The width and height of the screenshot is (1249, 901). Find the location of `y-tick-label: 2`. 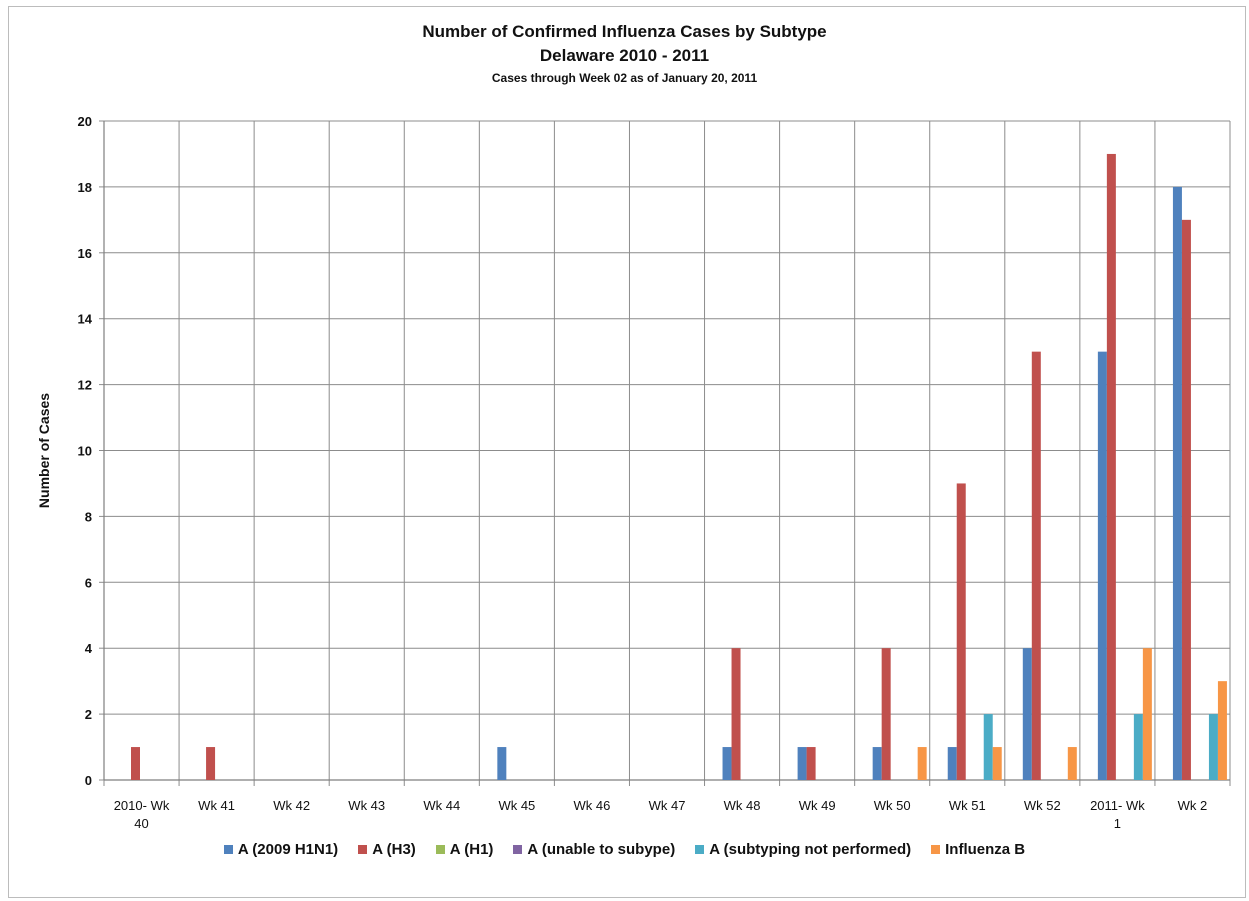

y-tick-label: 2 is located at coordinates (88, 714).